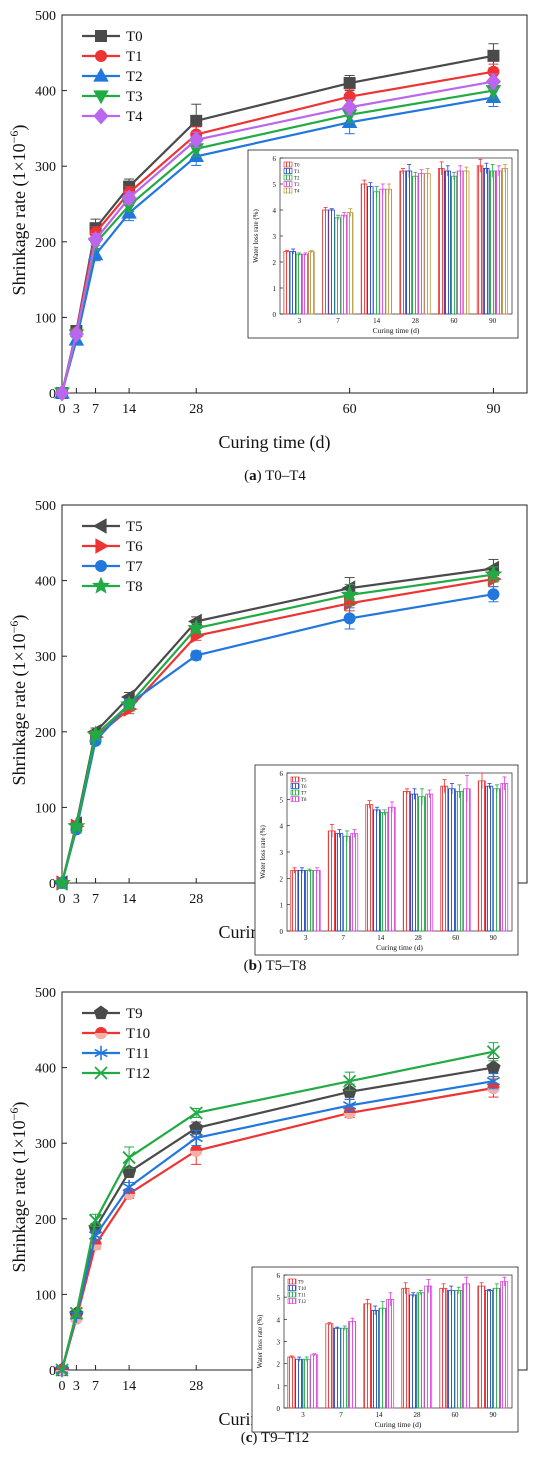 Image resolution: width=550 pixels, height=1460 pixels. I want to click on legend: T5 T6 T7 T8, so click(112, 556).